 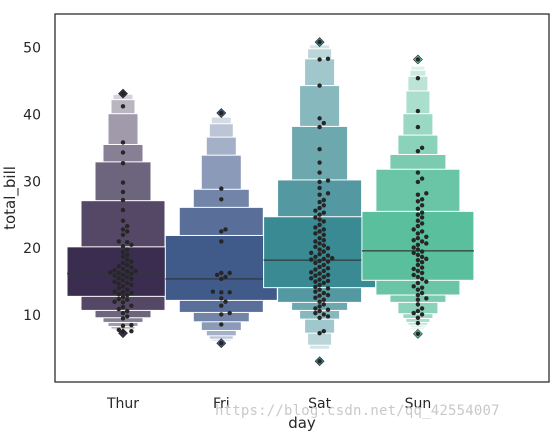 What do you see at coordinates (302, 423) in the screenshot?
I see `x-axis-label: day` at bounding box center [302, 423].